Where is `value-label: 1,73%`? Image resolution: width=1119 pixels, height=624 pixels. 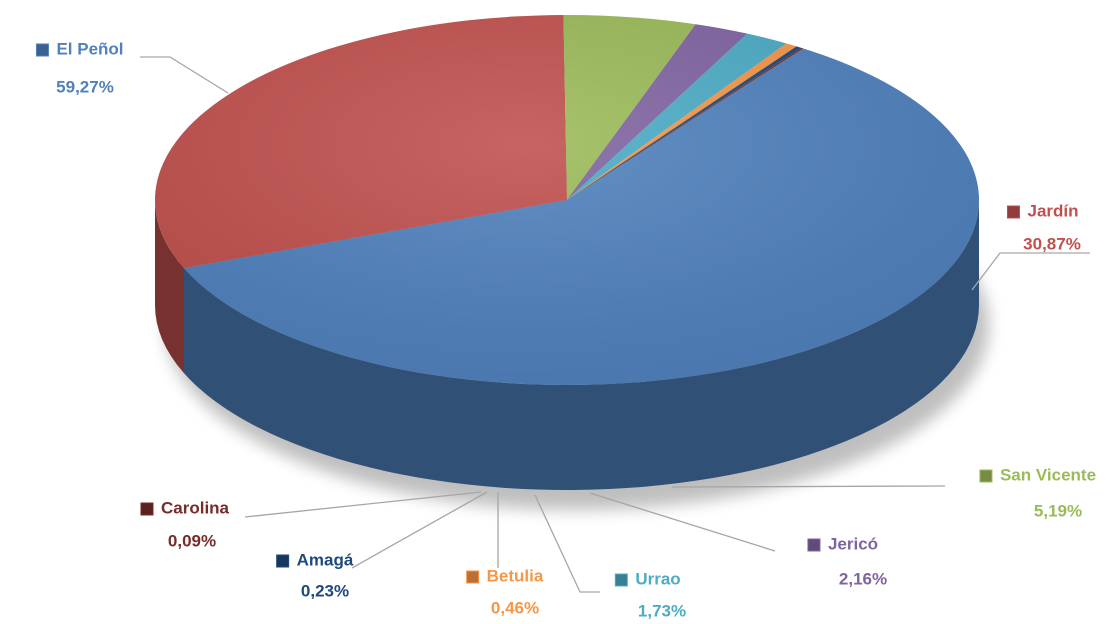 value-label: 1,73% is located at coordinates (662, 610).